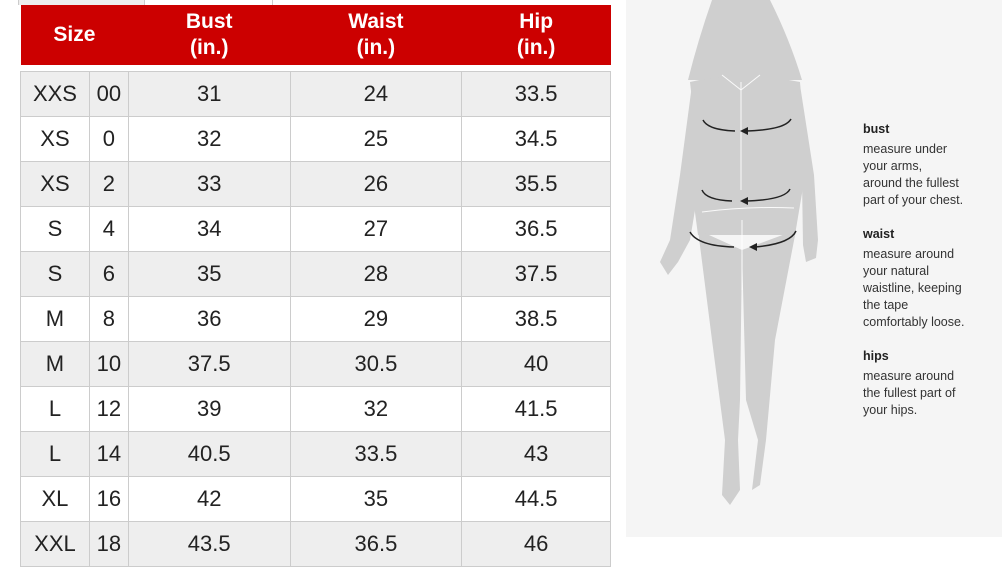  I want to click on hip-value: 33.5, so click(536, 94).